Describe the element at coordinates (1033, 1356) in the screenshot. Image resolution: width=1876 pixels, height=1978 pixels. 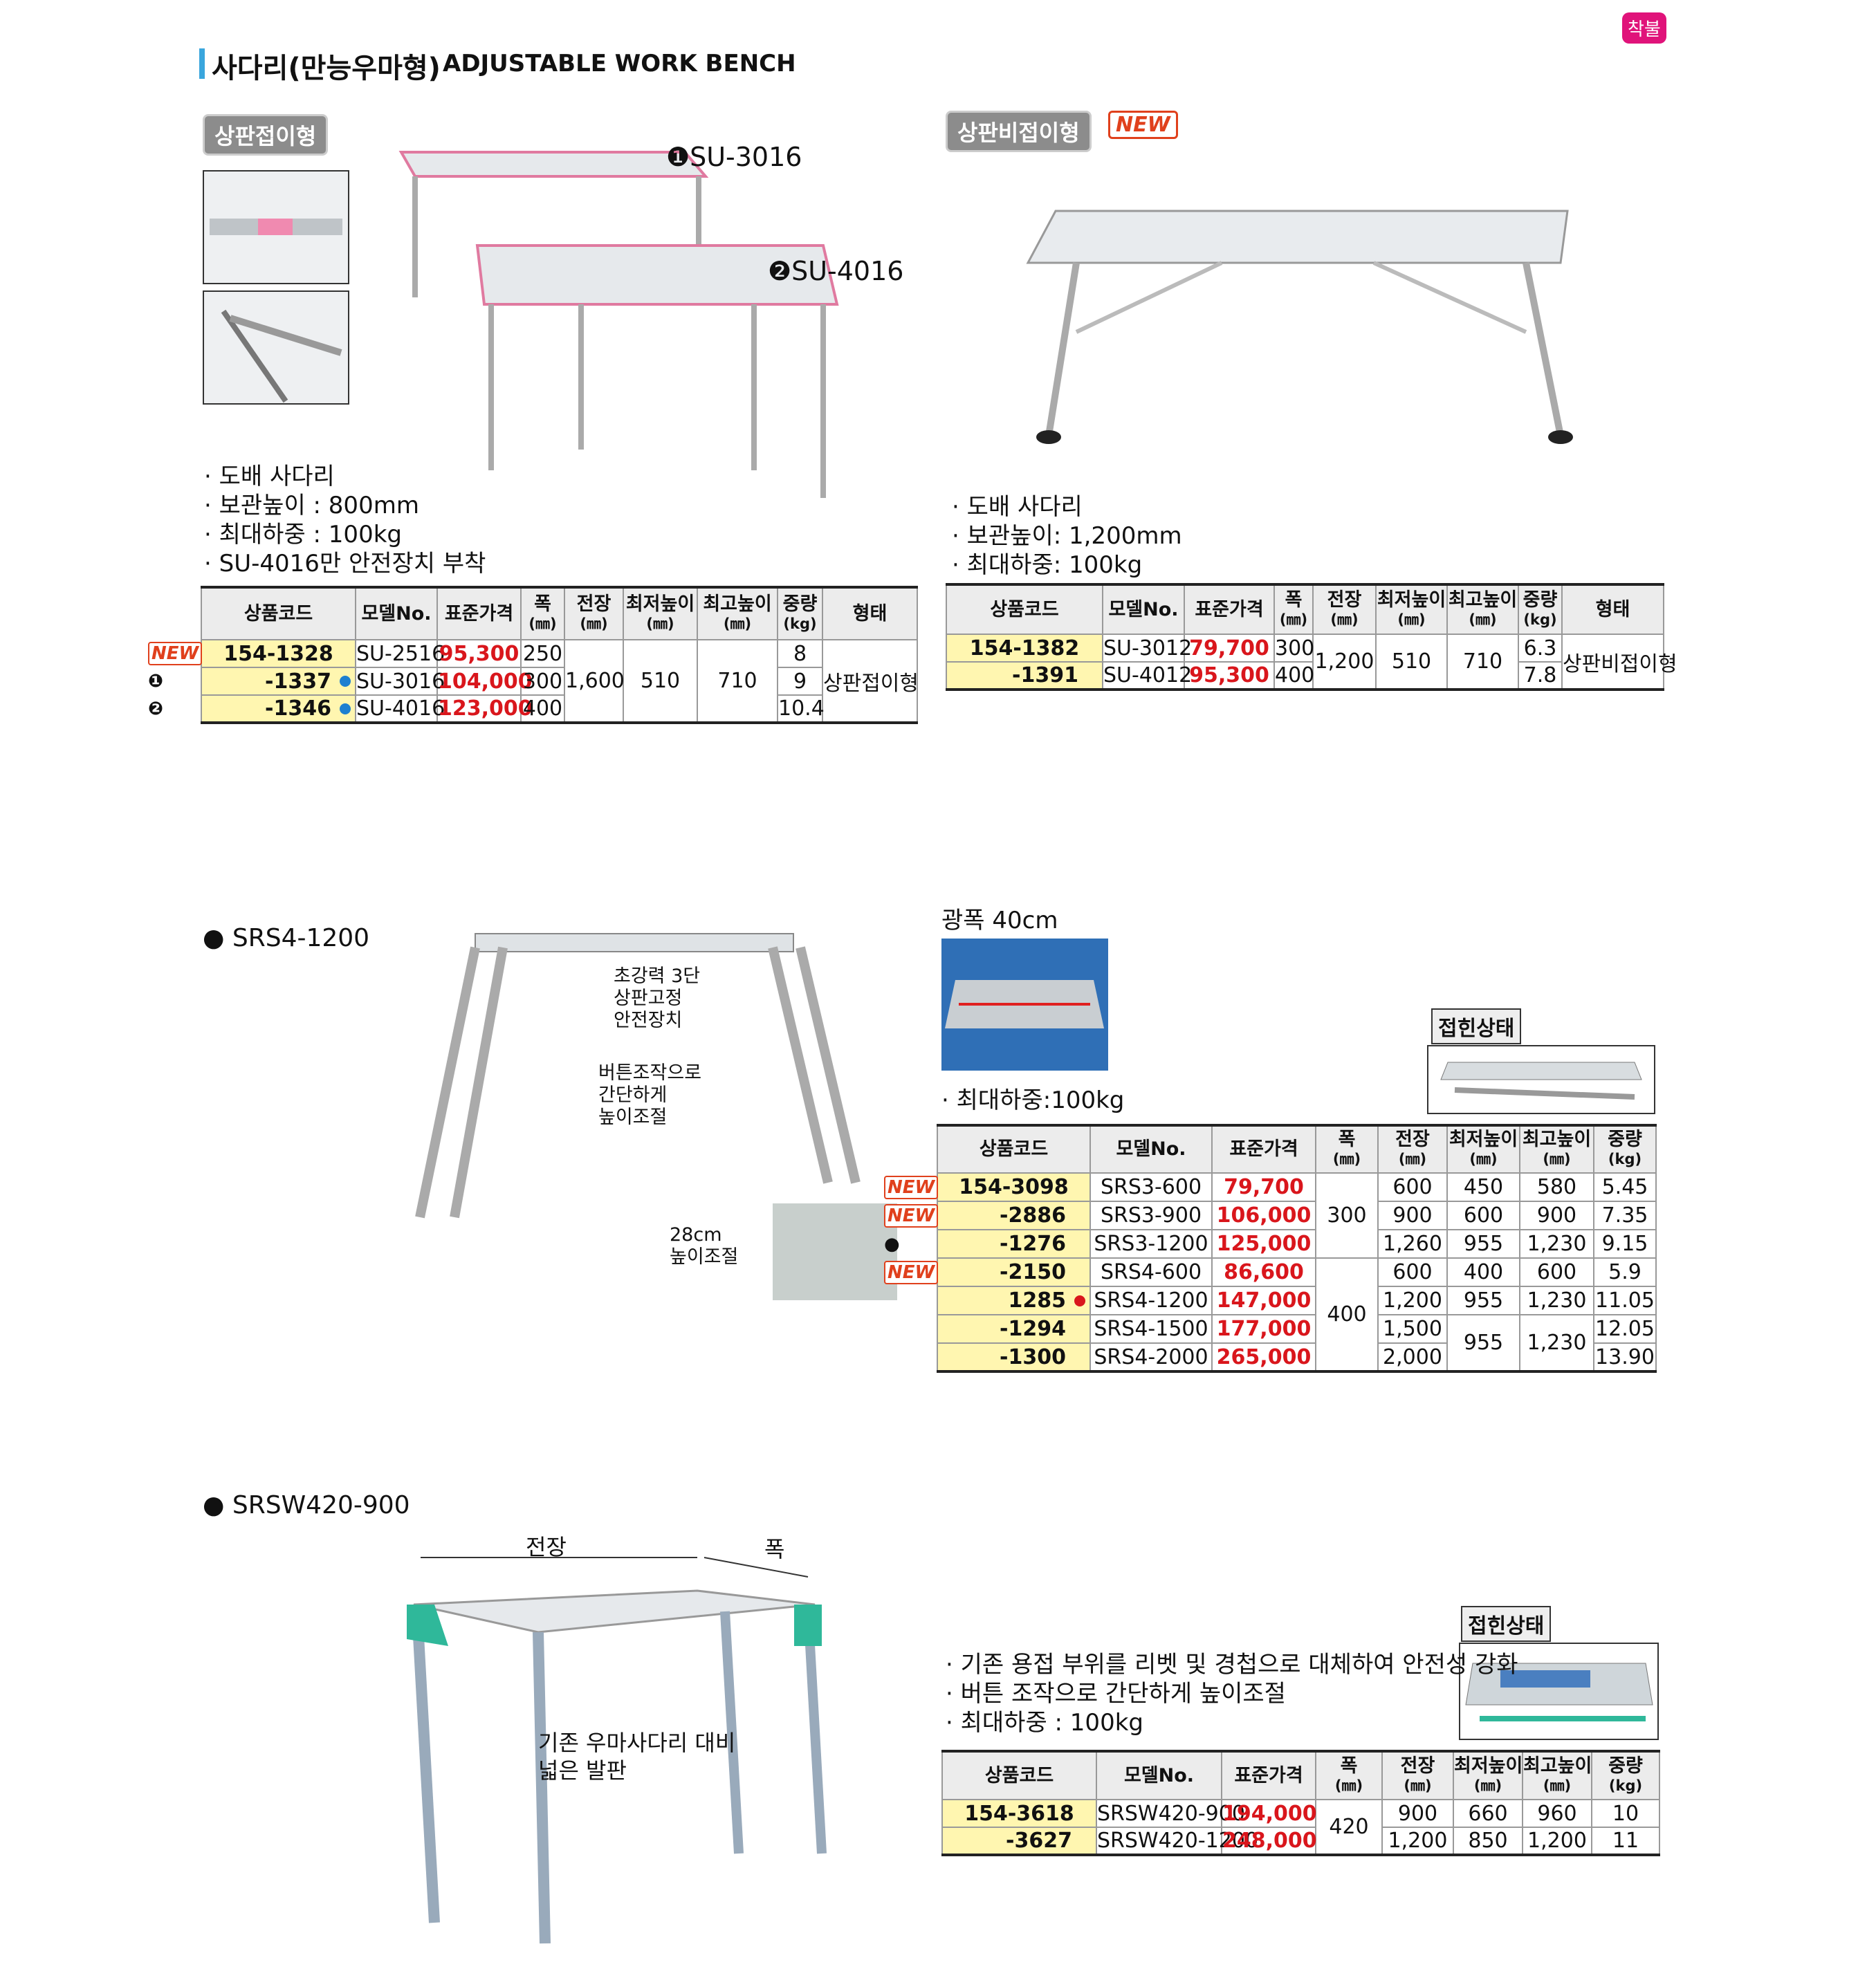
I see `product-code: -1300` at that location.